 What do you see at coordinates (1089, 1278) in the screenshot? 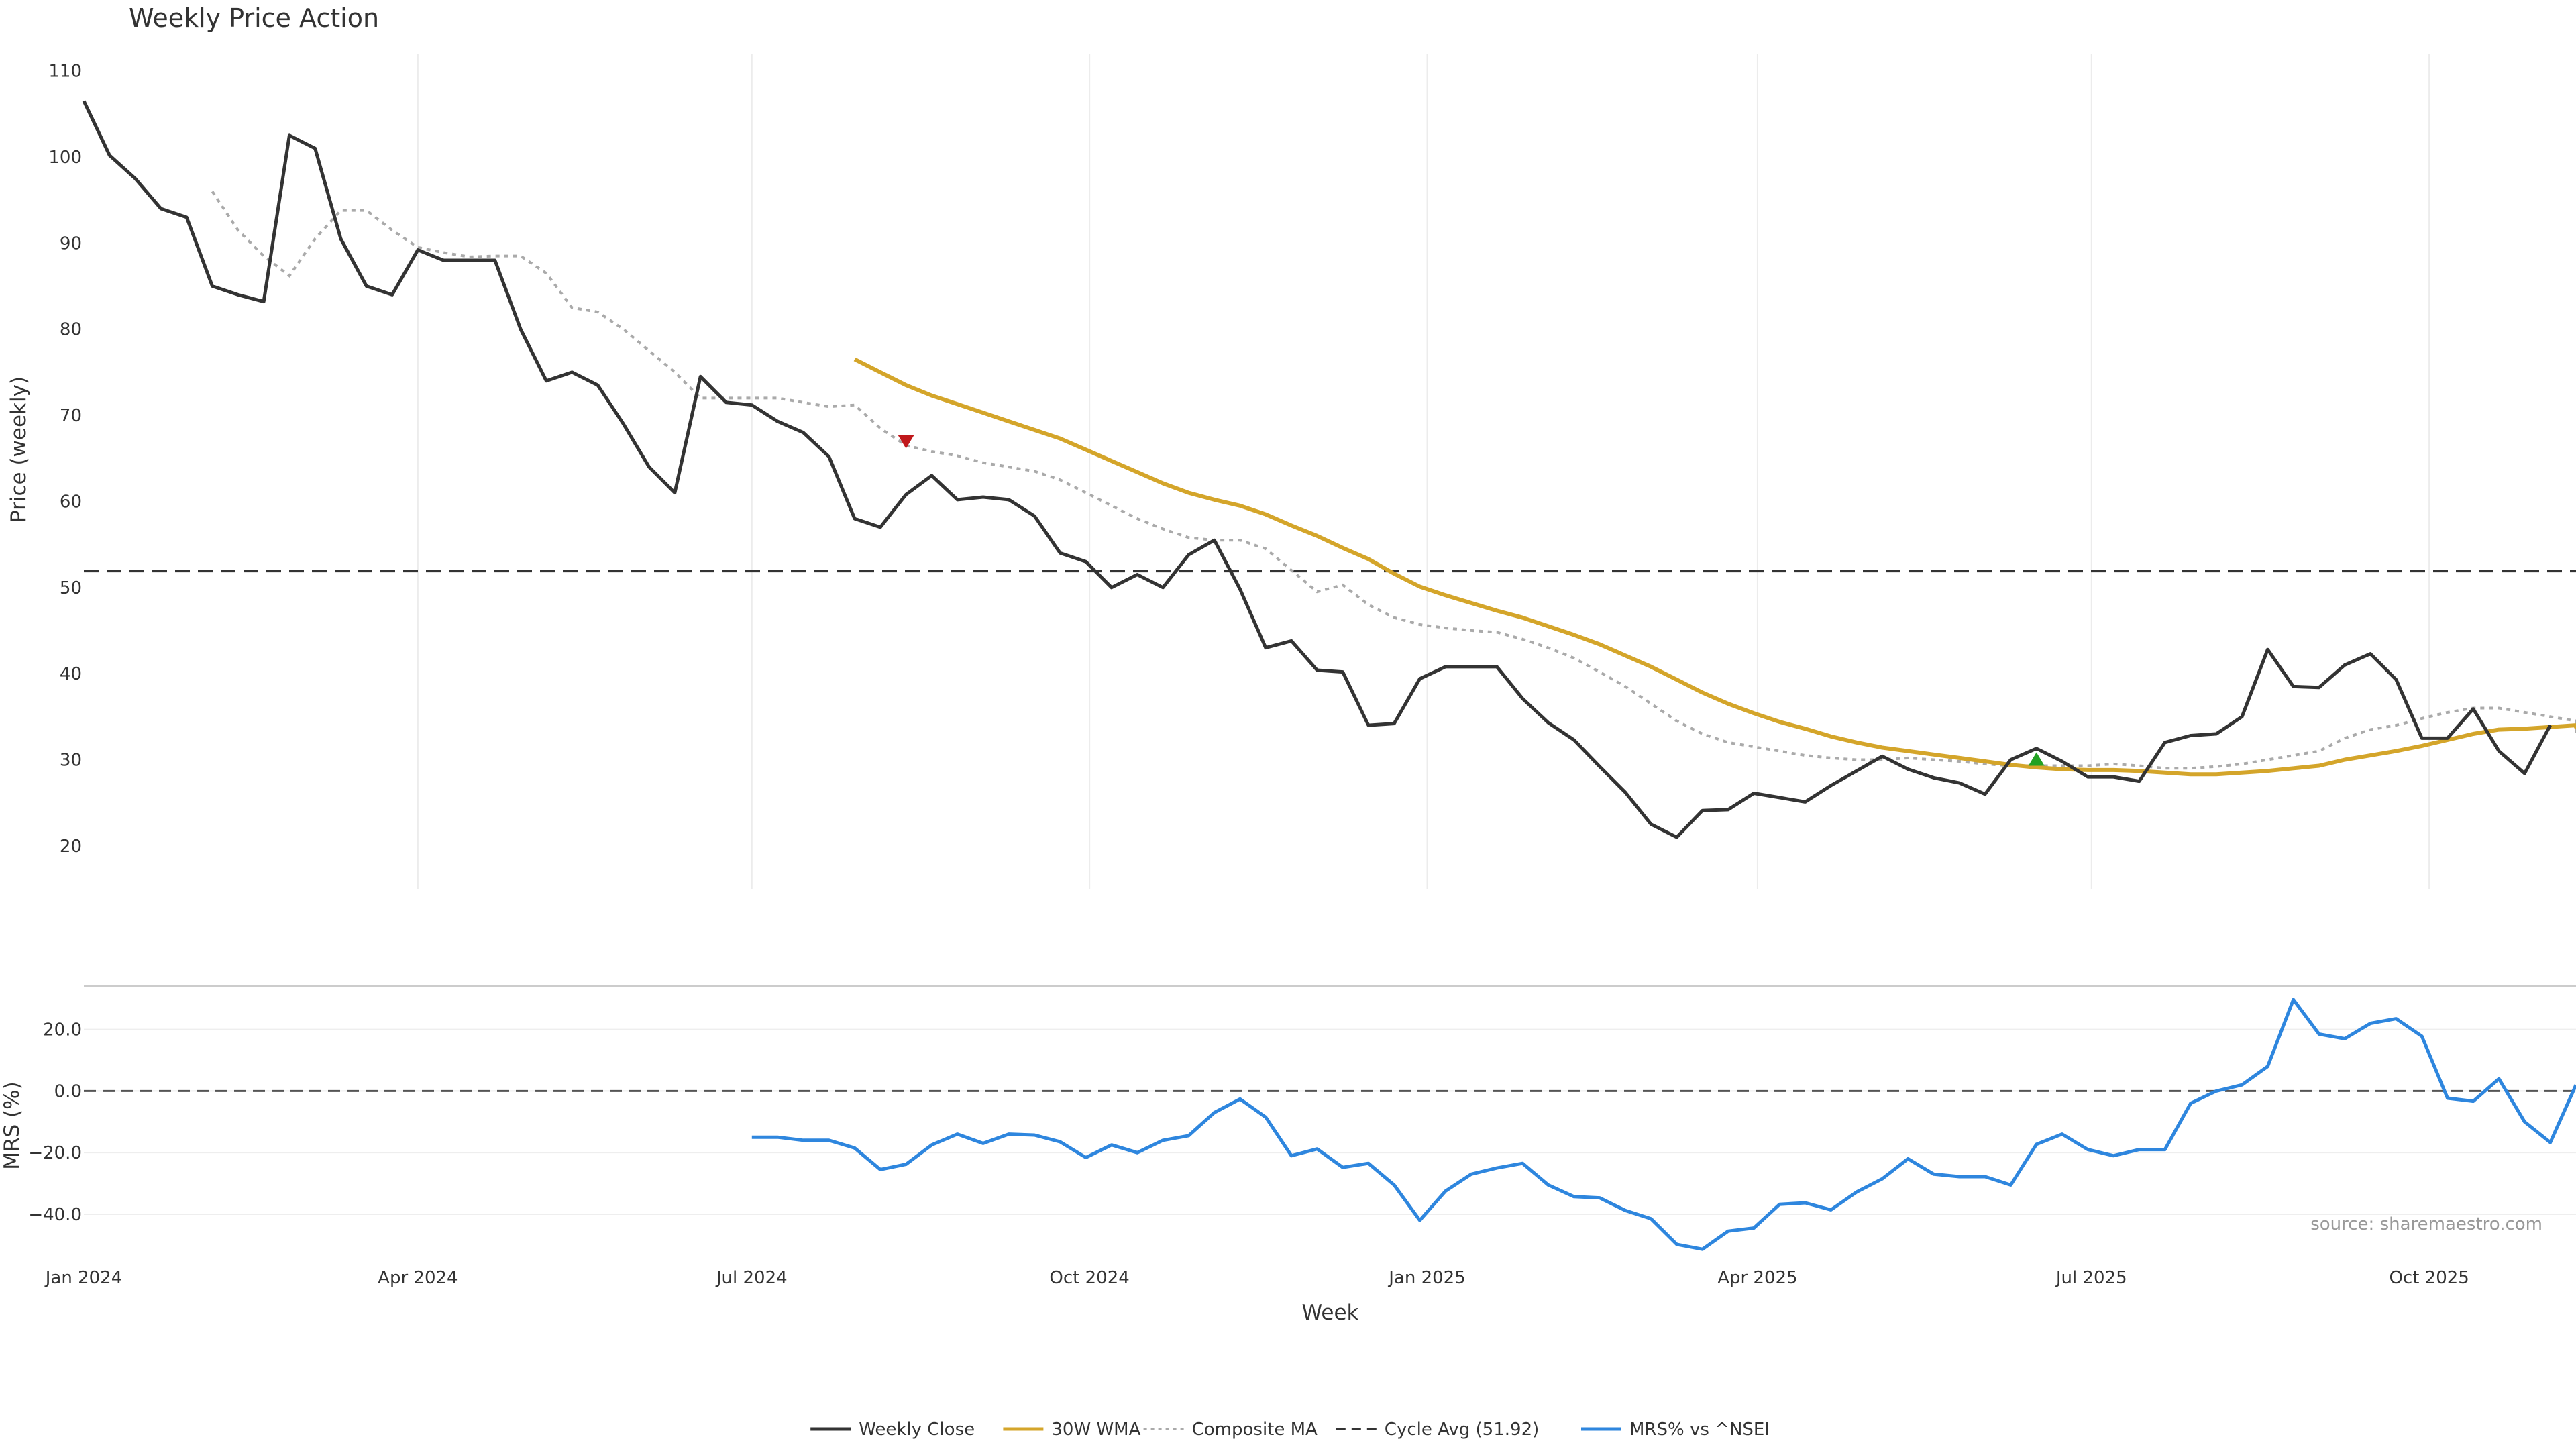
I see `x-tick-label: Oct 2024` at bounding box center [1089, 1278].